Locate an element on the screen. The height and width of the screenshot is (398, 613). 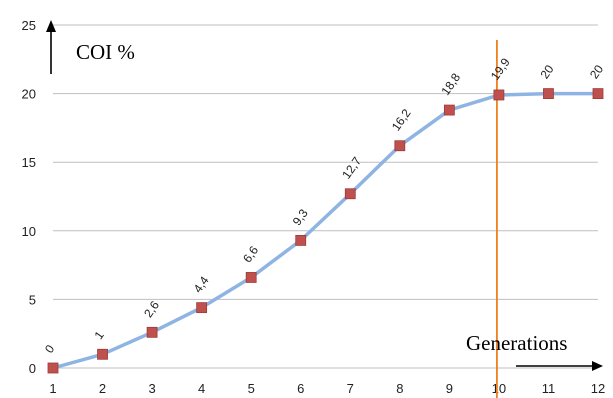
data-label: 12,7 is located at coordinates (351, 167).